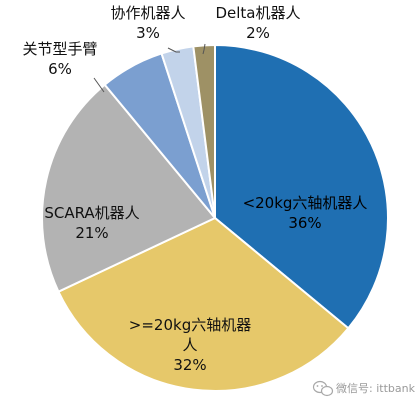  I want to click on slice-value-label: 3%, so click(148, 33).